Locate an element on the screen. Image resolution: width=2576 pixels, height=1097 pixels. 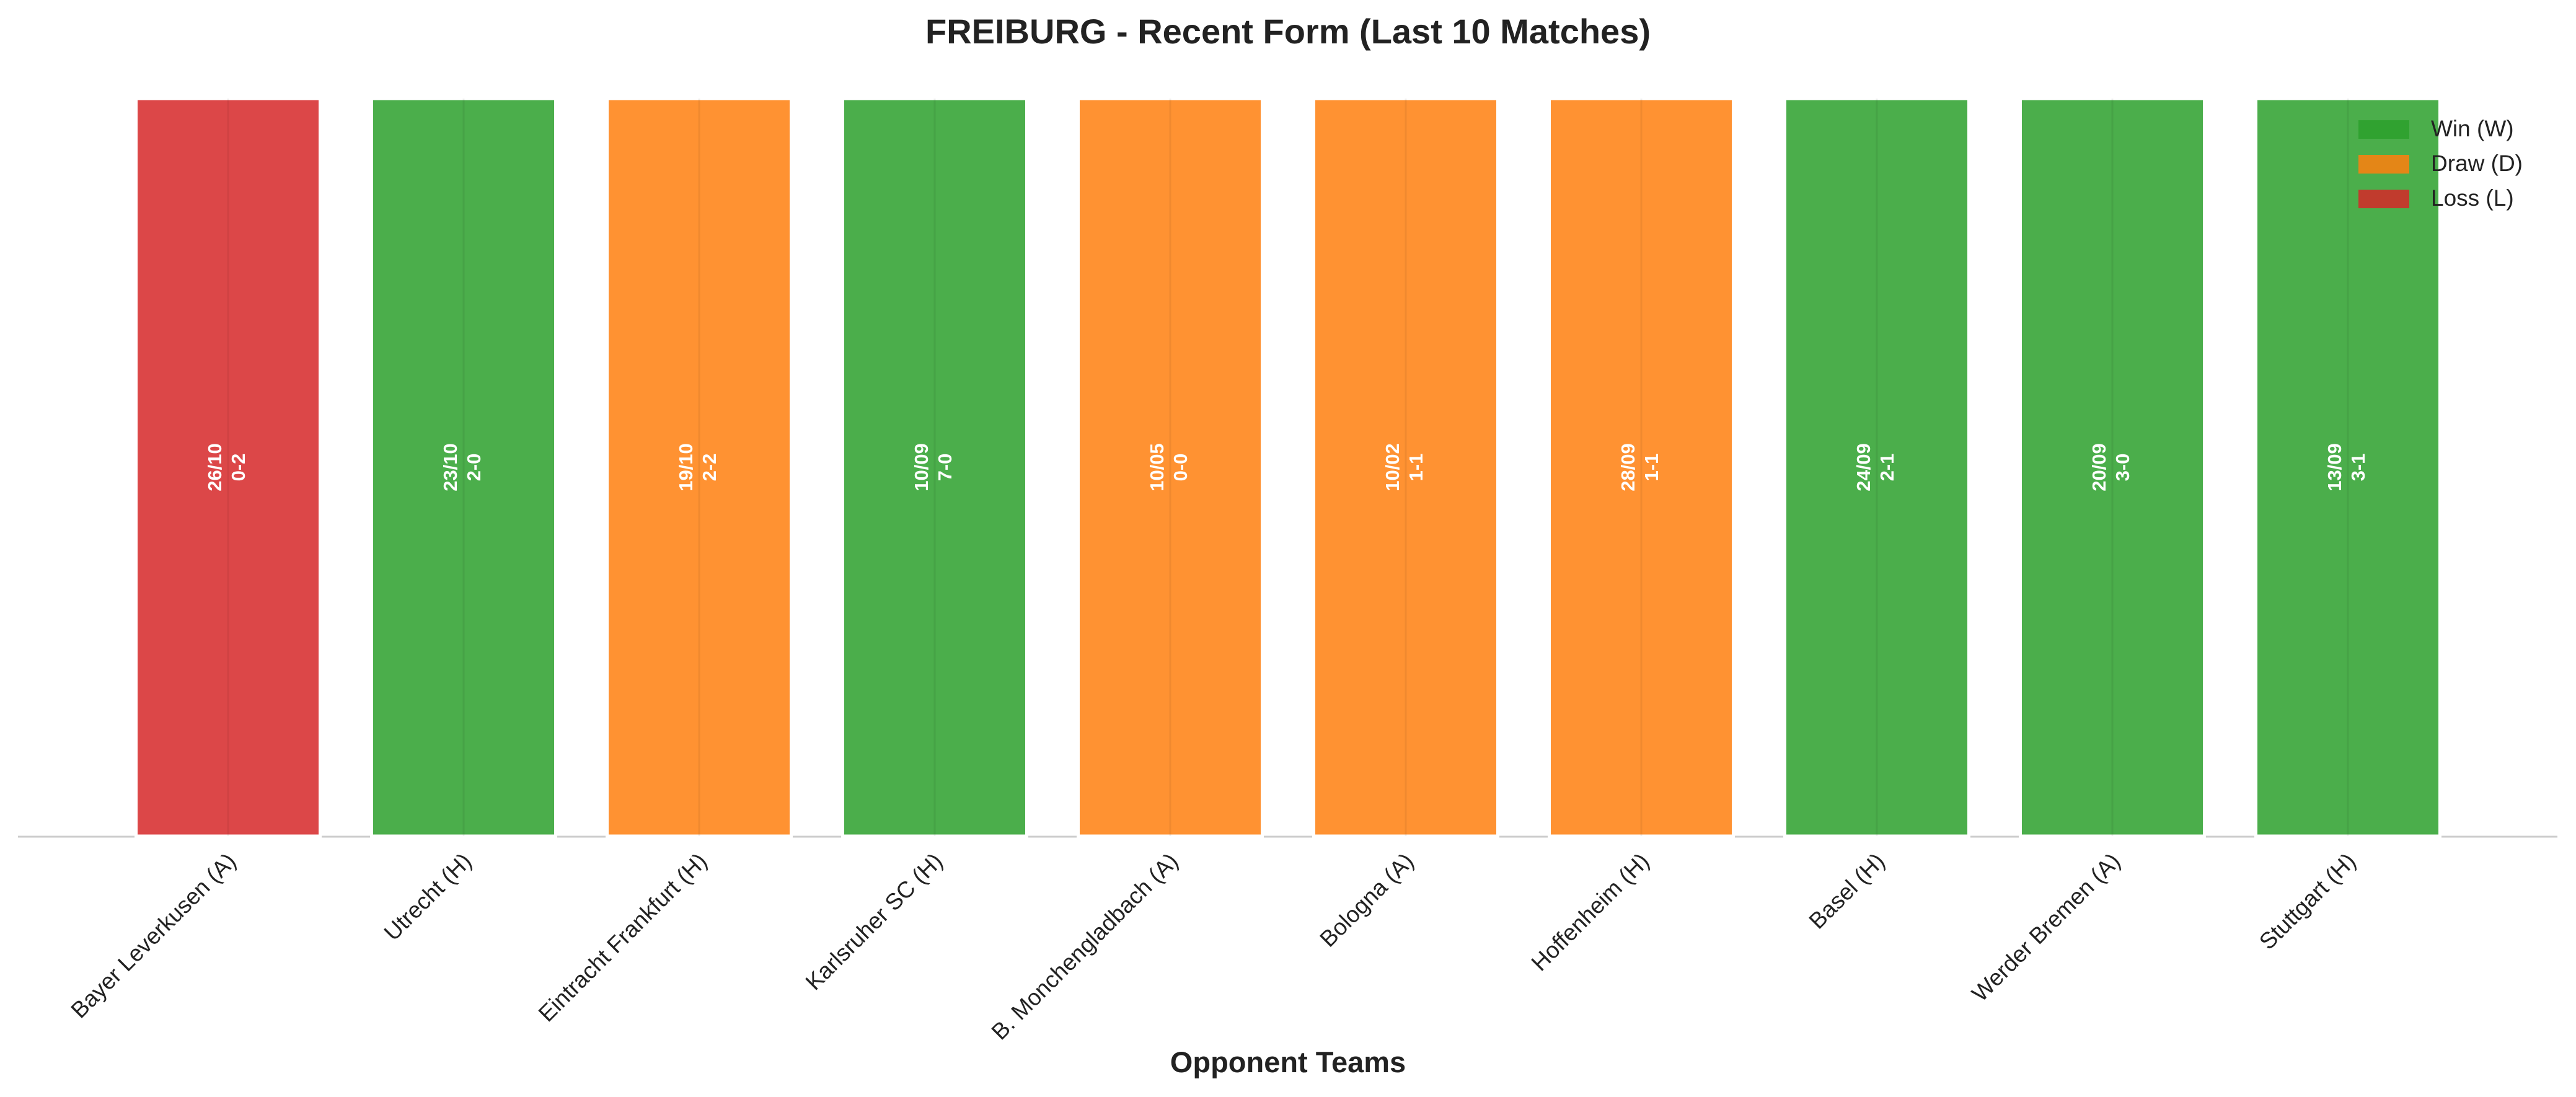
bar-date-label: 24/09 is located at coordinates (1863, 467).